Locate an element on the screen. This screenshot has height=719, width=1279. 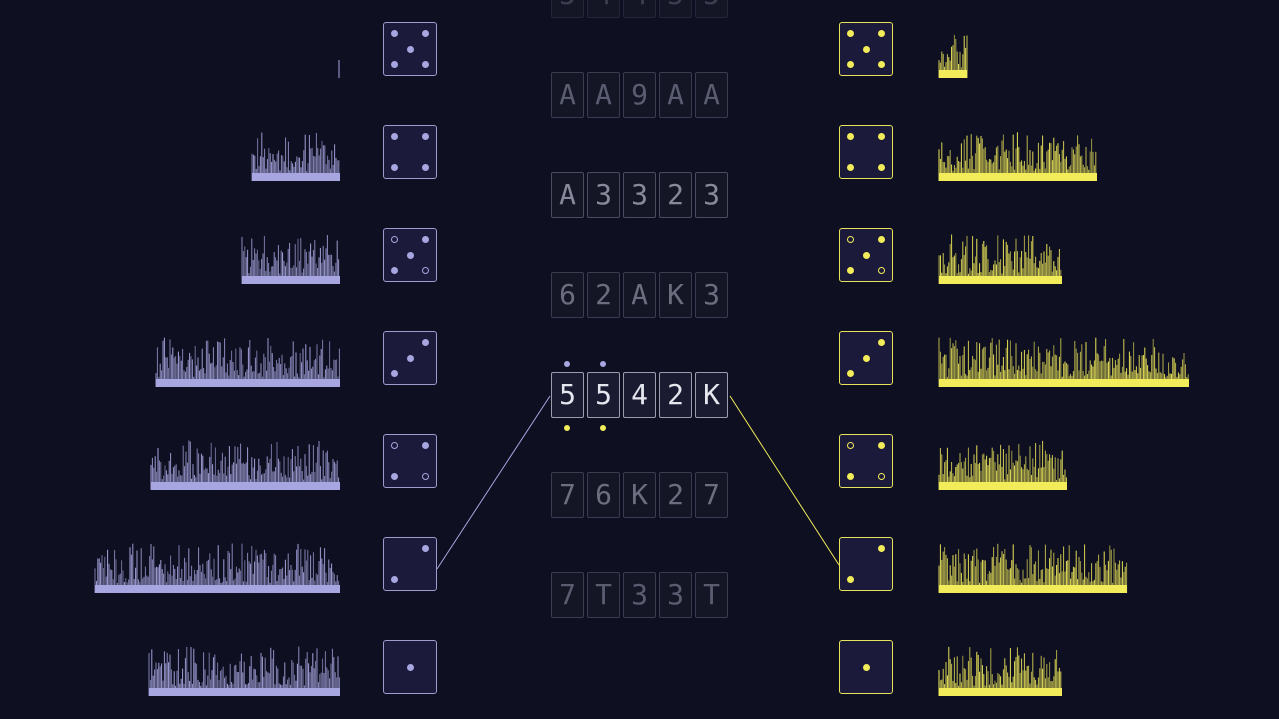
card: 9 is located at coordinates (639, 95).